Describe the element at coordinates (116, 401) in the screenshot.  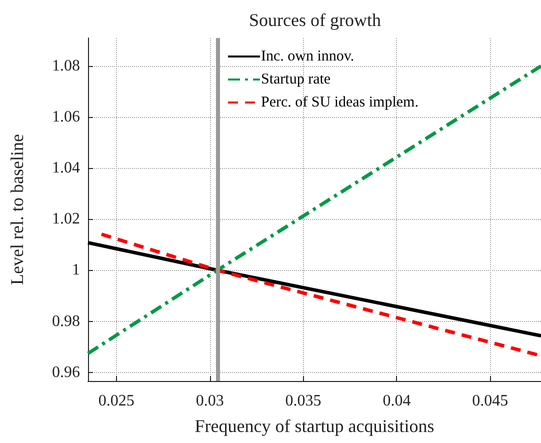
I see `x-tick-label: 0.025` at that location.